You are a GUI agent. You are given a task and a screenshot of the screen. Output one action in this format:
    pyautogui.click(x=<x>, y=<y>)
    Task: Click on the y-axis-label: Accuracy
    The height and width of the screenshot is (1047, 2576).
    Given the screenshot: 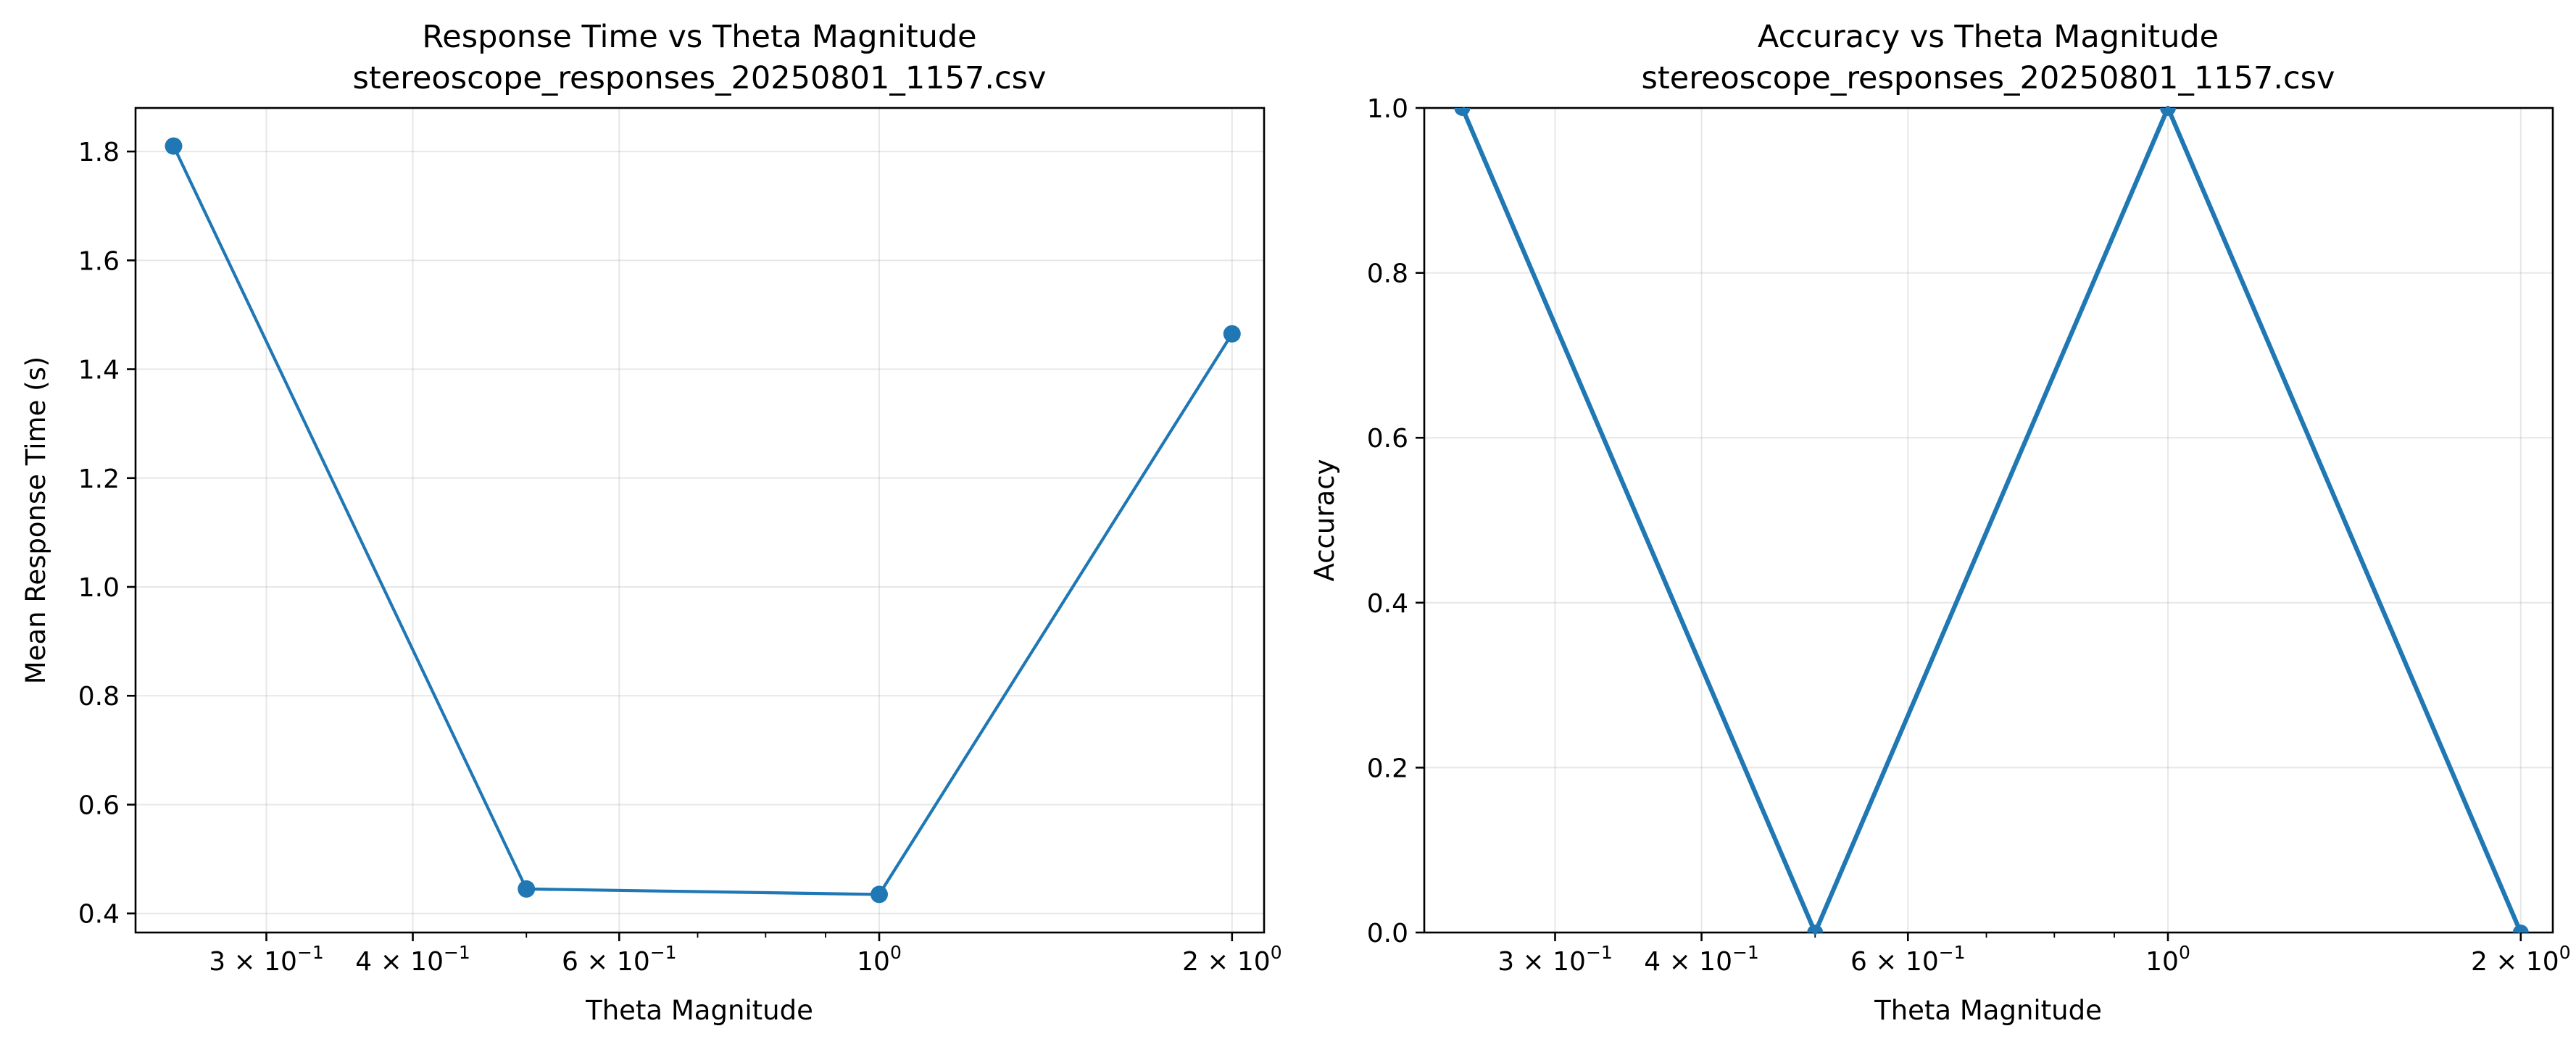 What is the action you would take?
    pyautogui.click(x=1324, y=520)
    